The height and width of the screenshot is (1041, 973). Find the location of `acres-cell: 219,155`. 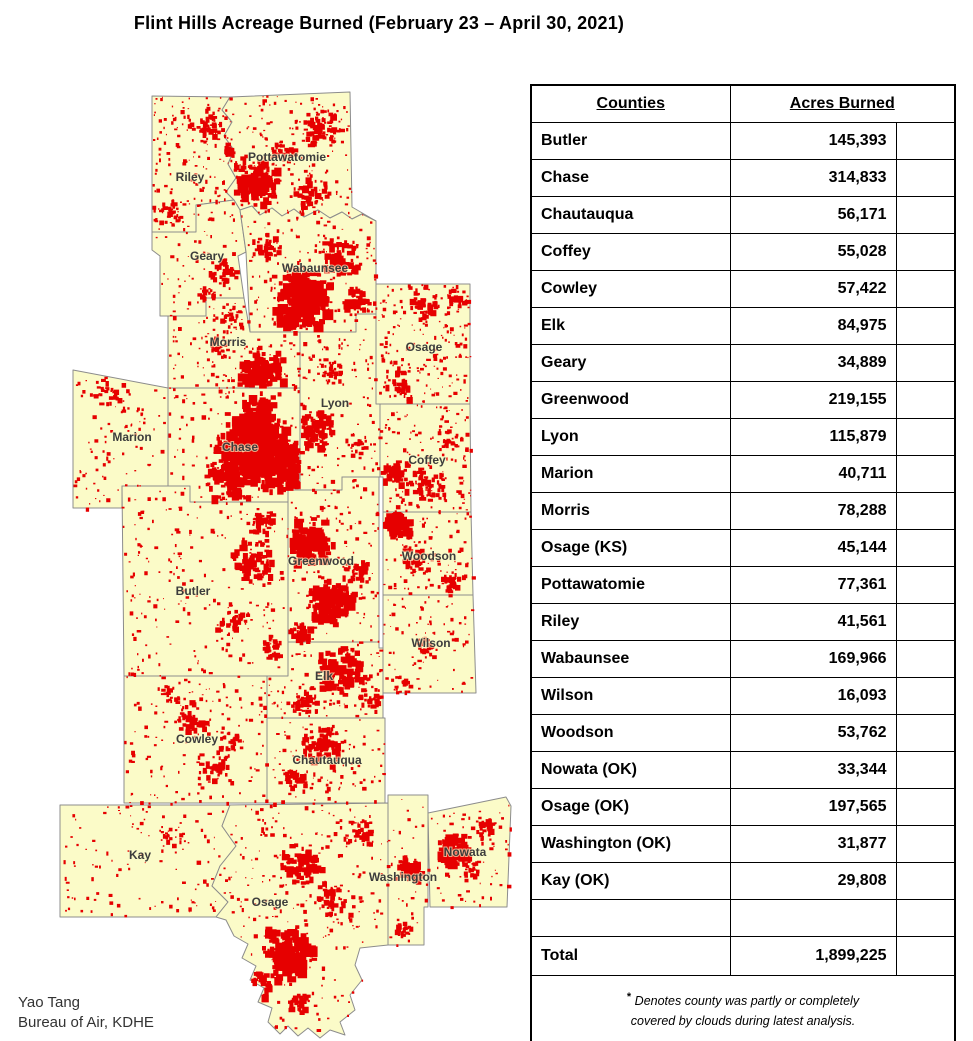

acres-cell: 219,155 is located at coordinates (813, 400).